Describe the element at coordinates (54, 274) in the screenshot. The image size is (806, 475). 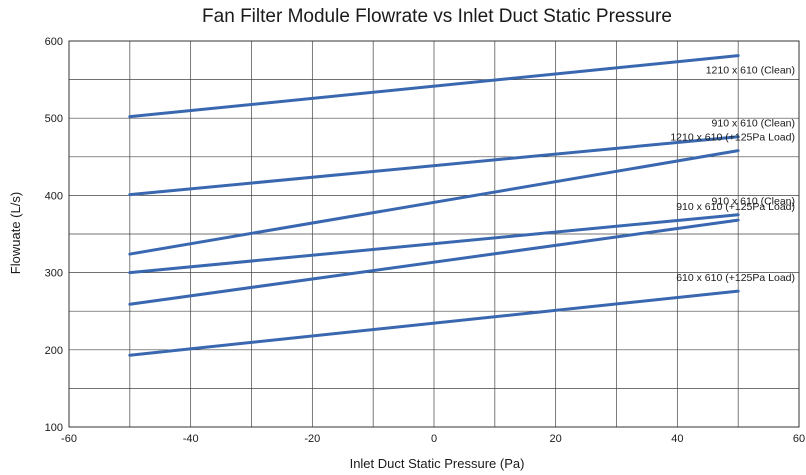
I see `y-tick-label: 300` at that location.